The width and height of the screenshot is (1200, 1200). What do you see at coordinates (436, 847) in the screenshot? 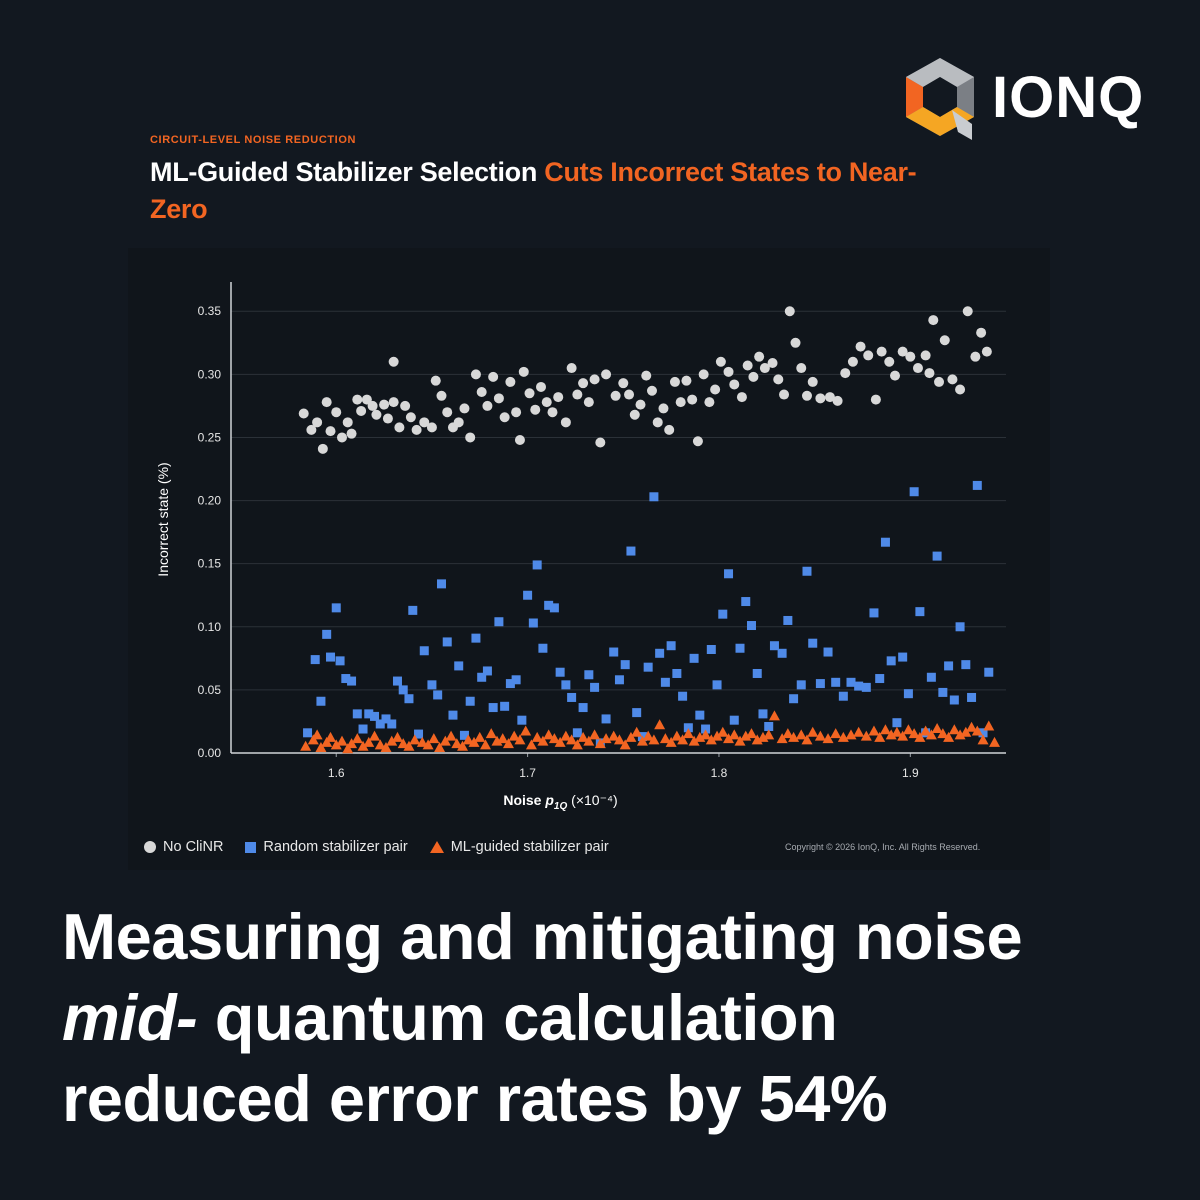
I see `triangle-marker-icon` at bounding box center [436, 847].